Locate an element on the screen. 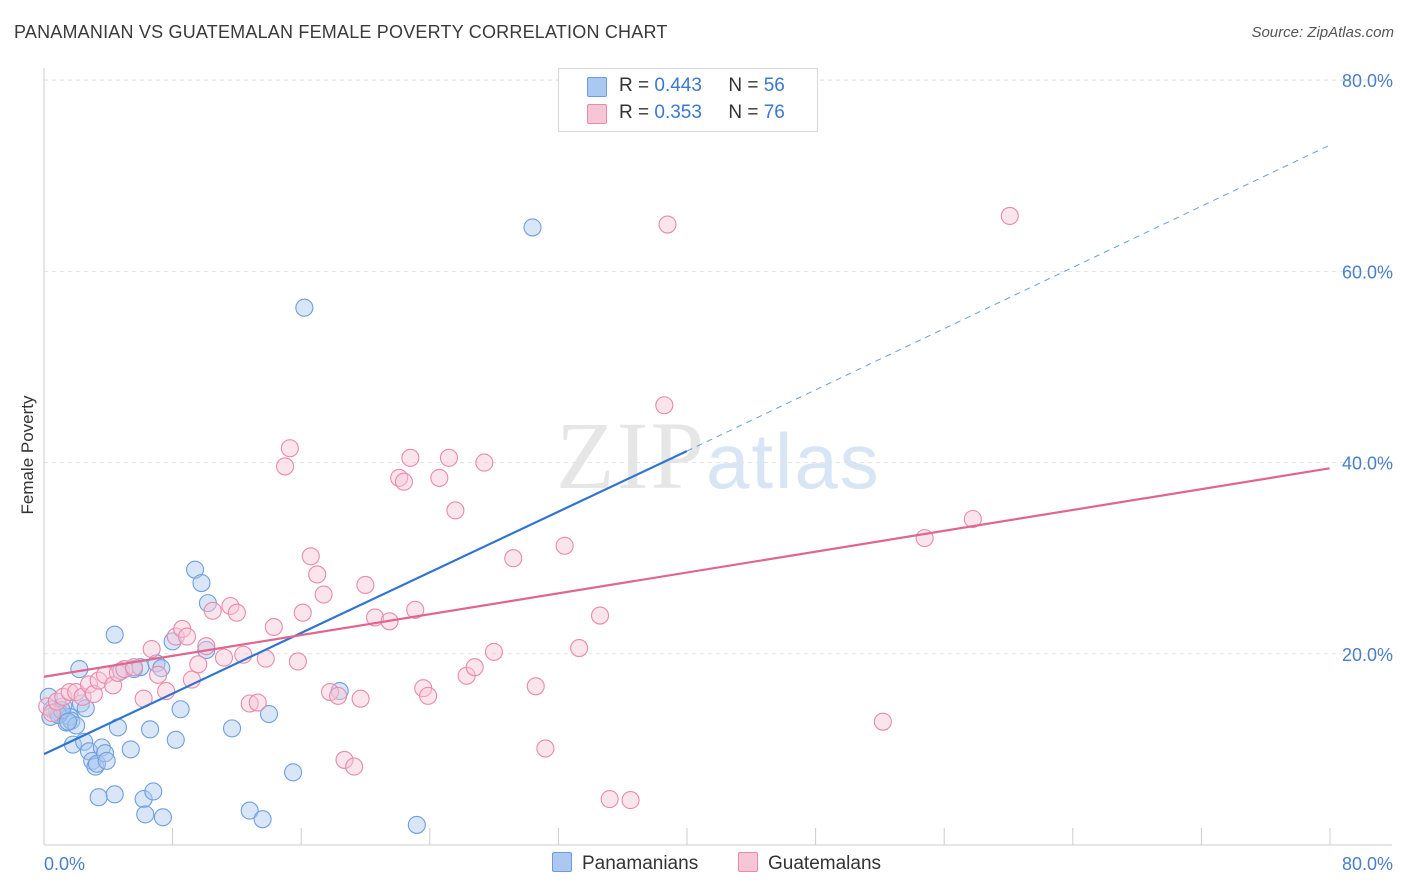 The image size is (1406, 892). legend-r-value: 0.353 is located at coordinates (678, 112).